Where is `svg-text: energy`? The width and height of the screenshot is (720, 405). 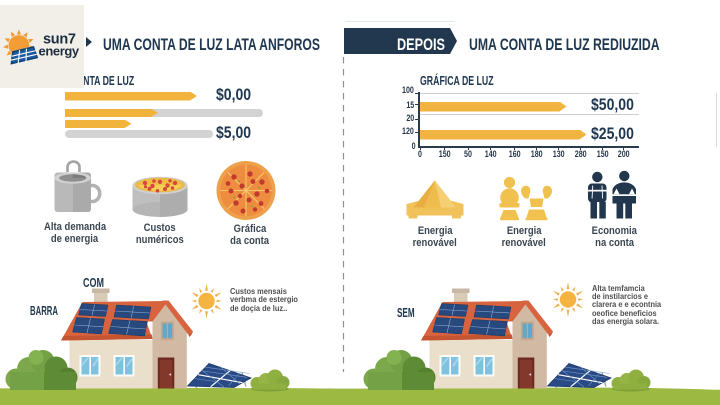
svg-text: energy is located at coordinates (59, 51).